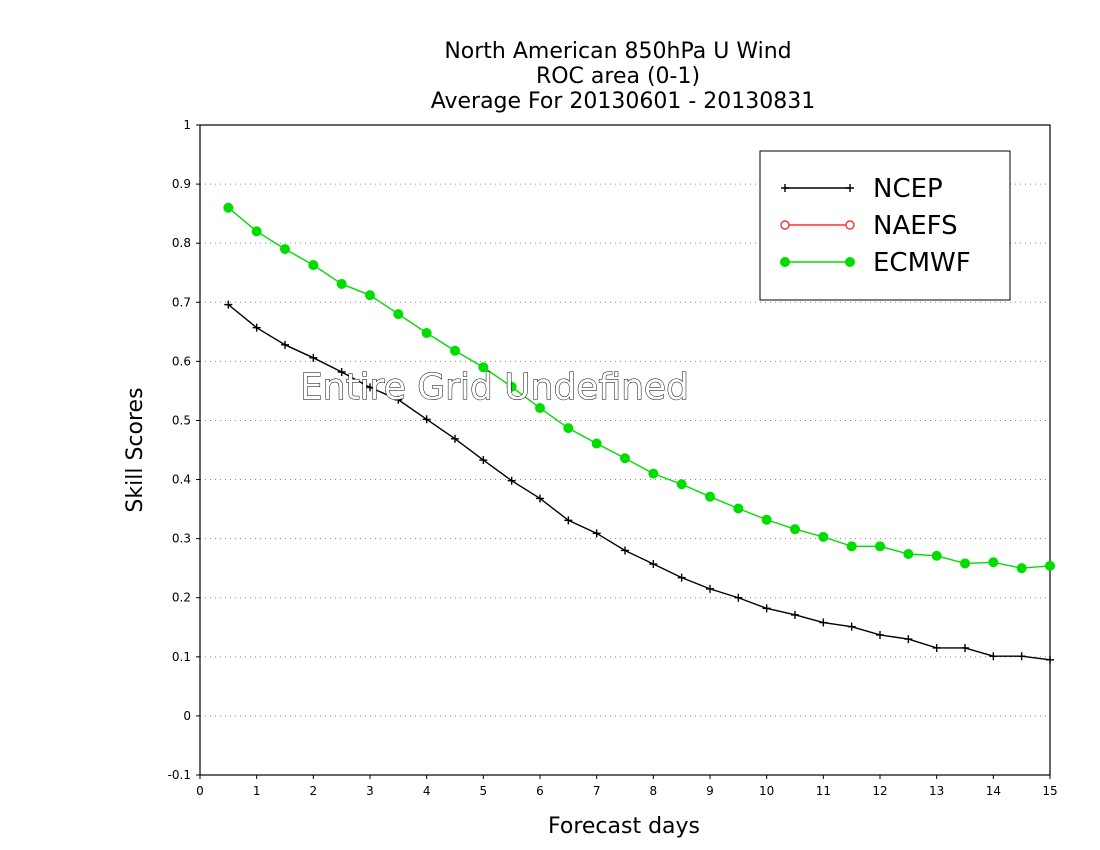 The height and width of the screenshot is (850, 1100). Describe the element at coordinates (915, 226) in the screenshot. I see `legend-label: NAEFS` at that location.